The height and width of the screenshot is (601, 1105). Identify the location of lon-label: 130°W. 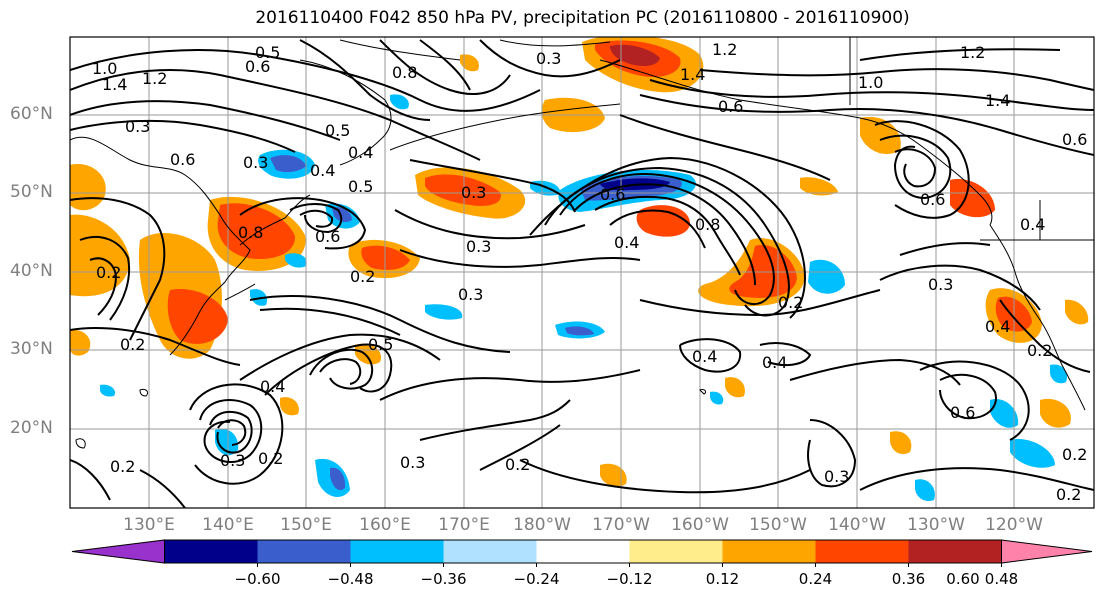
(936, 525).